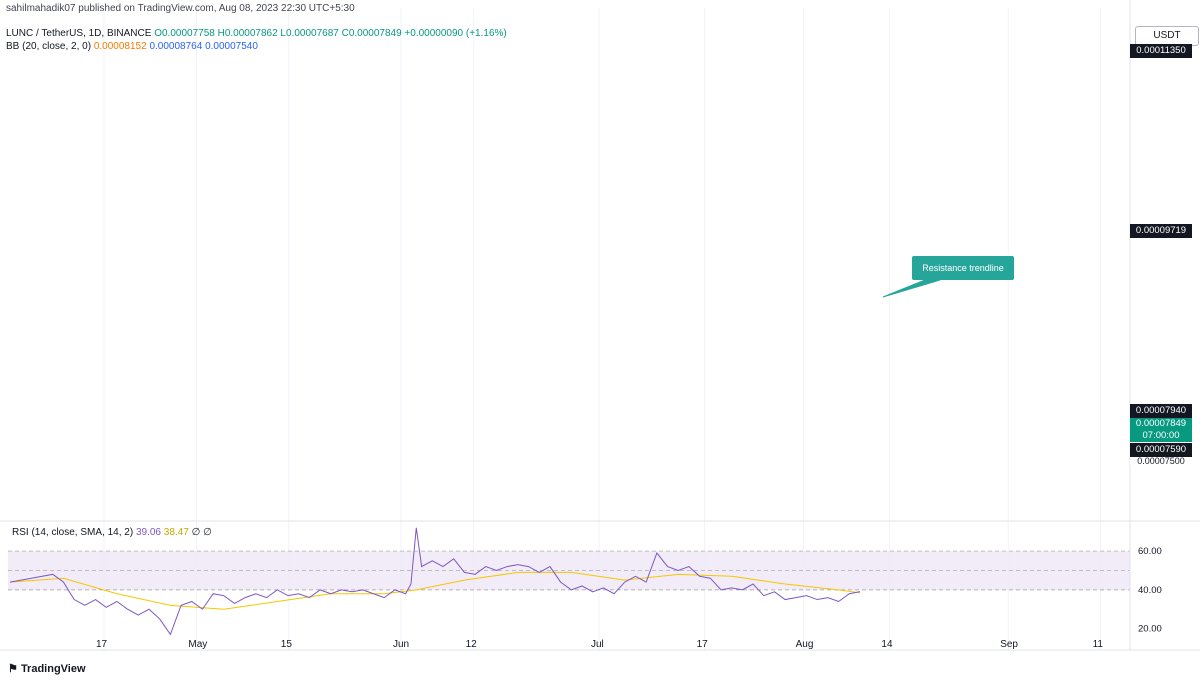  Describe the element at coordinates (1161, 231) in the screenshot. I see `price-tag-resistance: 0.00009719` at that location.